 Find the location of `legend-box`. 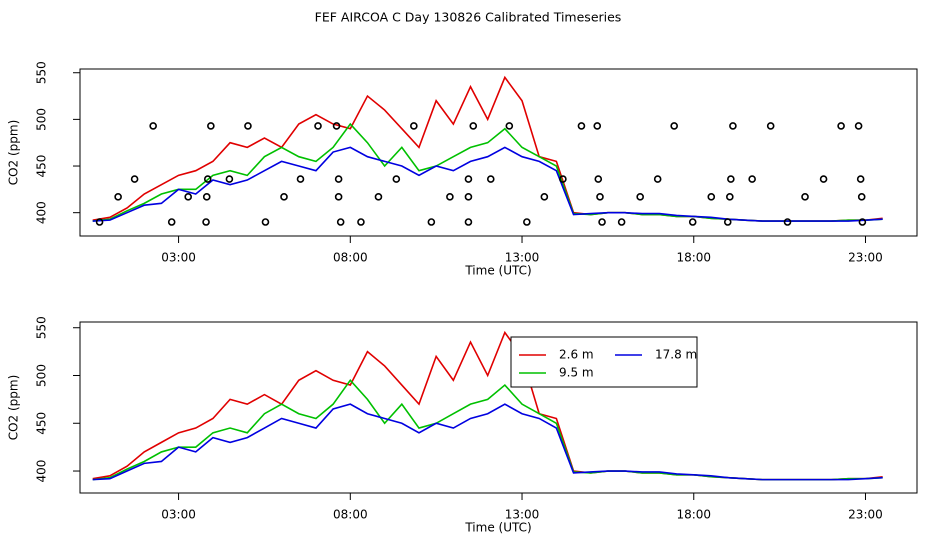

legend-box is located at coordinates (604, 362).